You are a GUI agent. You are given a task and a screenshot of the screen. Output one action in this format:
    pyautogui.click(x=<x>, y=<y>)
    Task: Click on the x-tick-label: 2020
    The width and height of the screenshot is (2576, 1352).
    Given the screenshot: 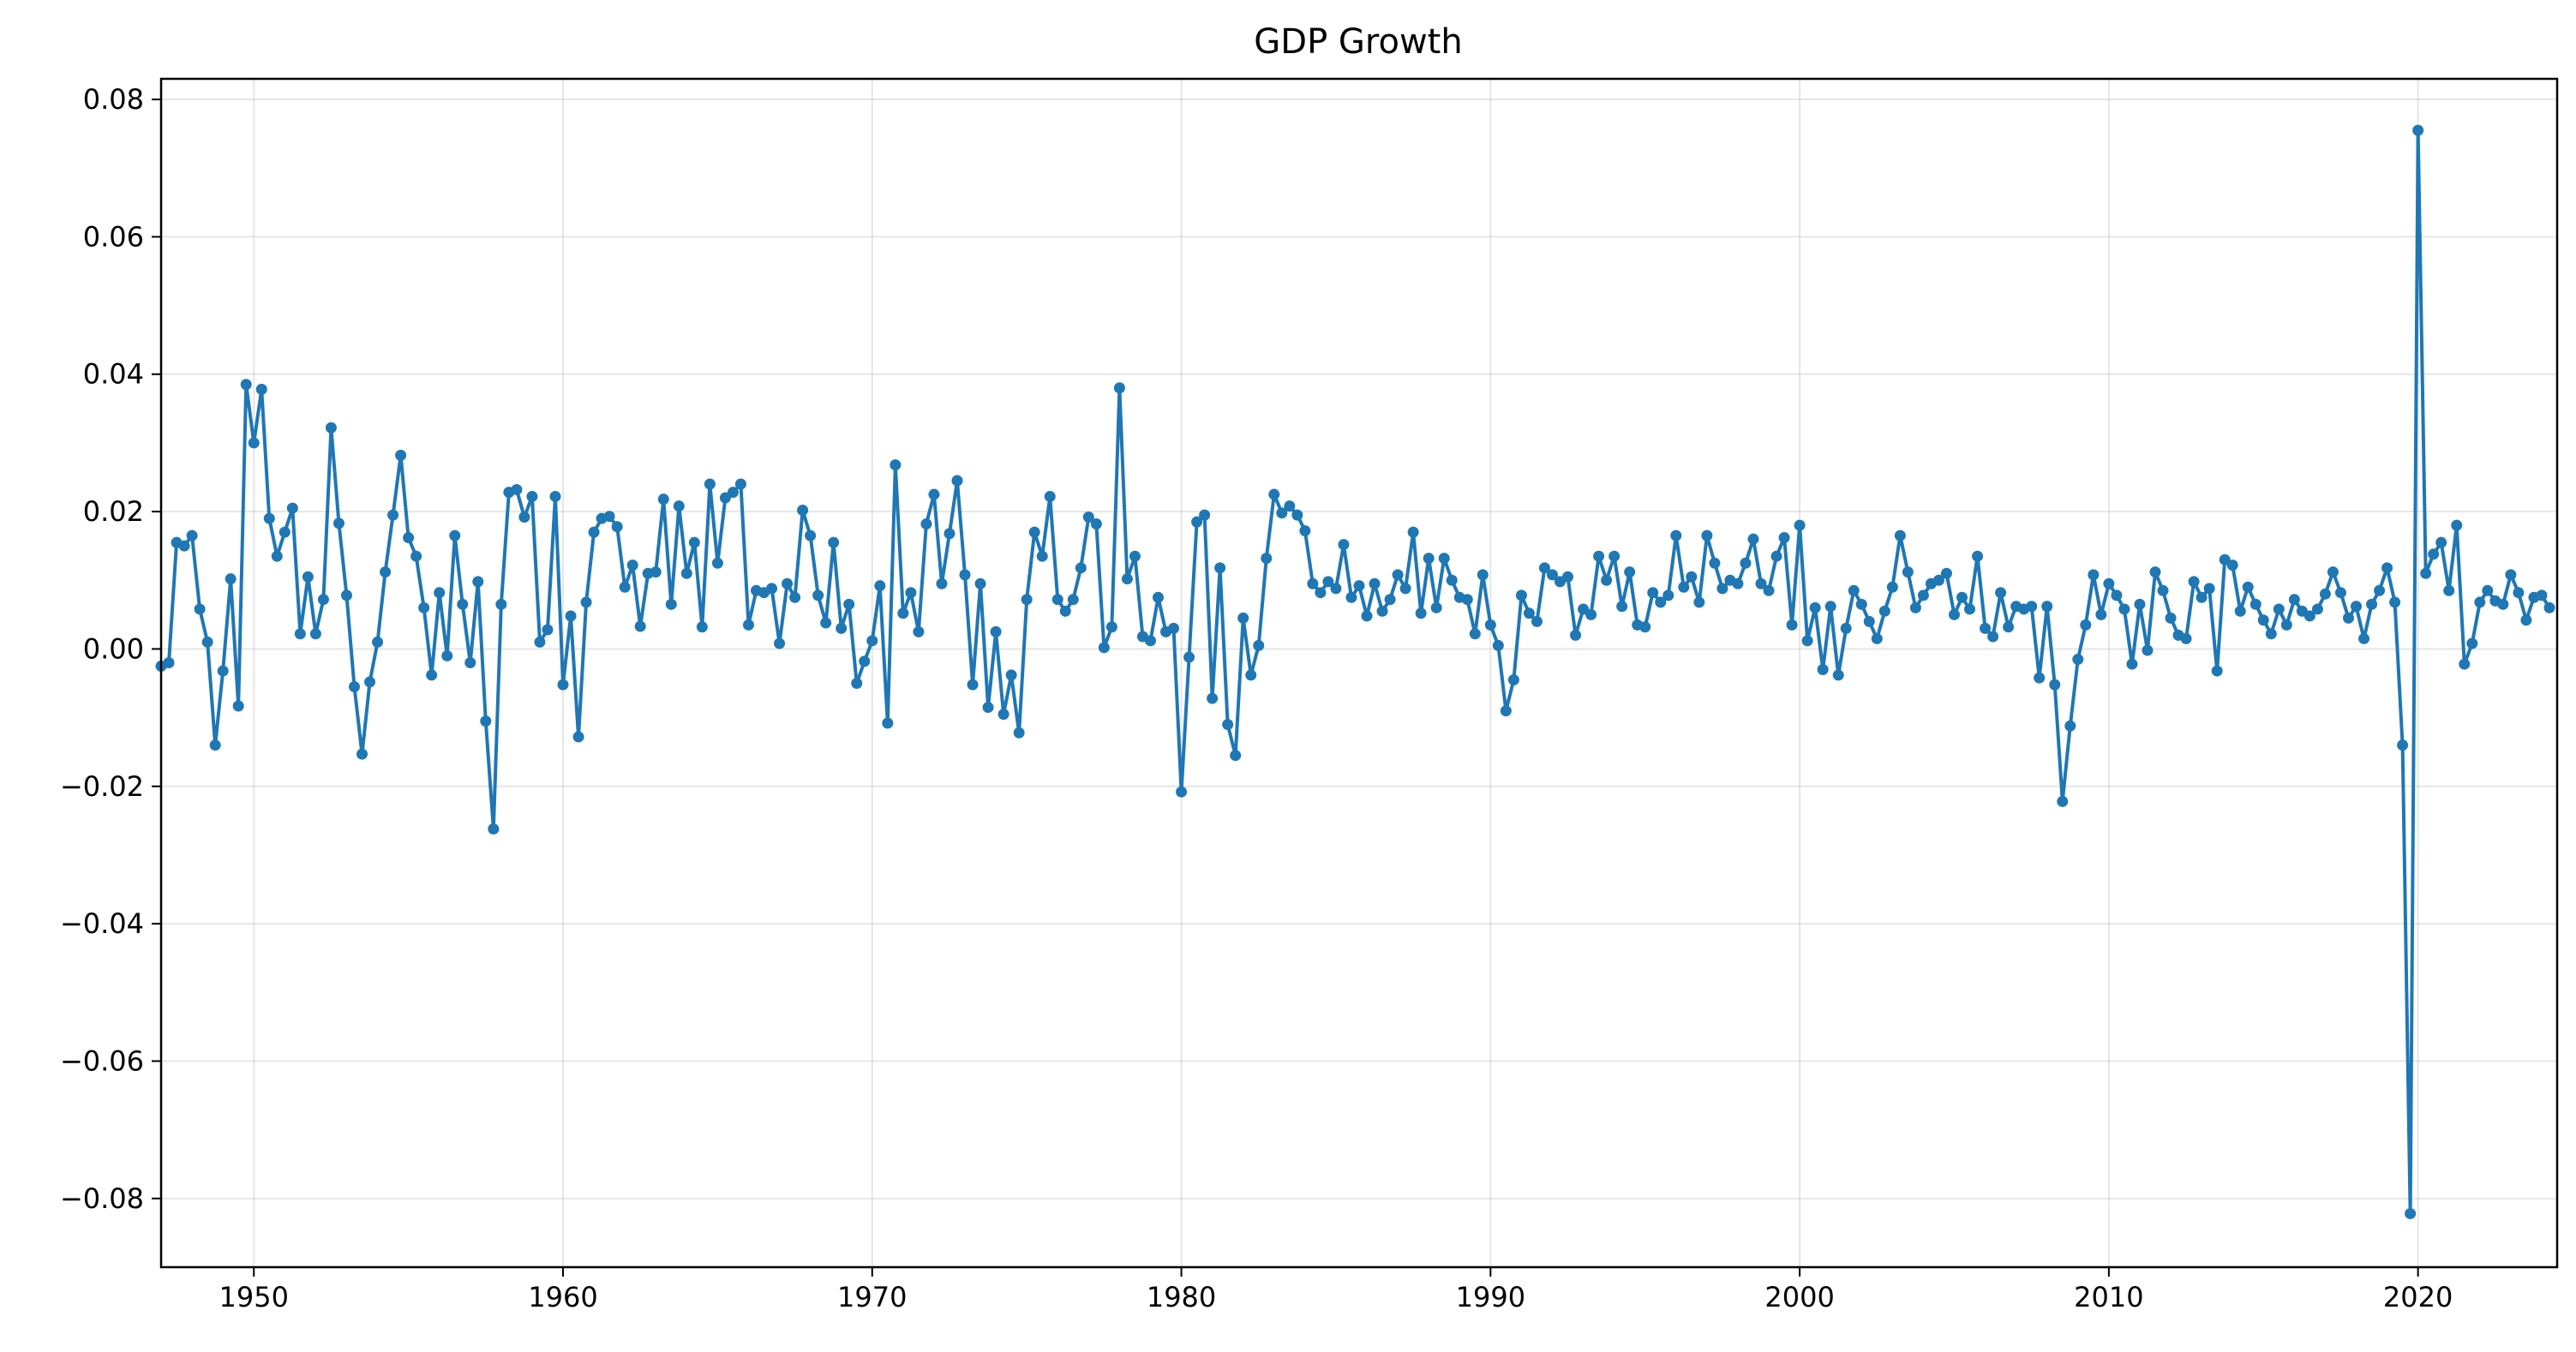 What is the action you would take?
    pyautogui.click(x=2418, y=1297)
    